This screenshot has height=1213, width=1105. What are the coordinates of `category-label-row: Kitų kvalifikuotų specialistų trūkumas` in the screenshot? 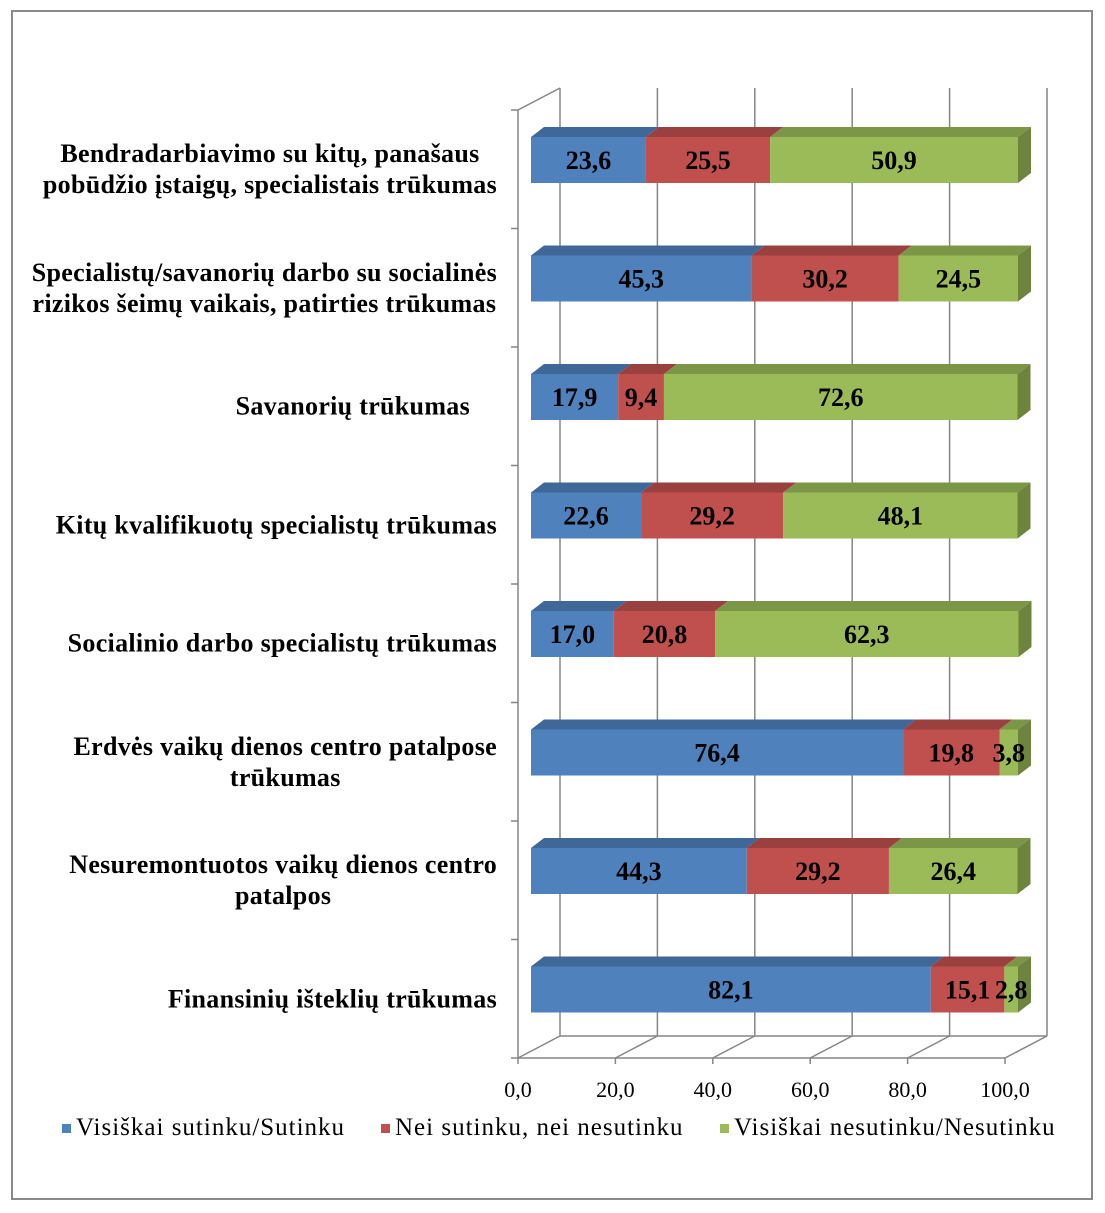 It's located at (255, 524).